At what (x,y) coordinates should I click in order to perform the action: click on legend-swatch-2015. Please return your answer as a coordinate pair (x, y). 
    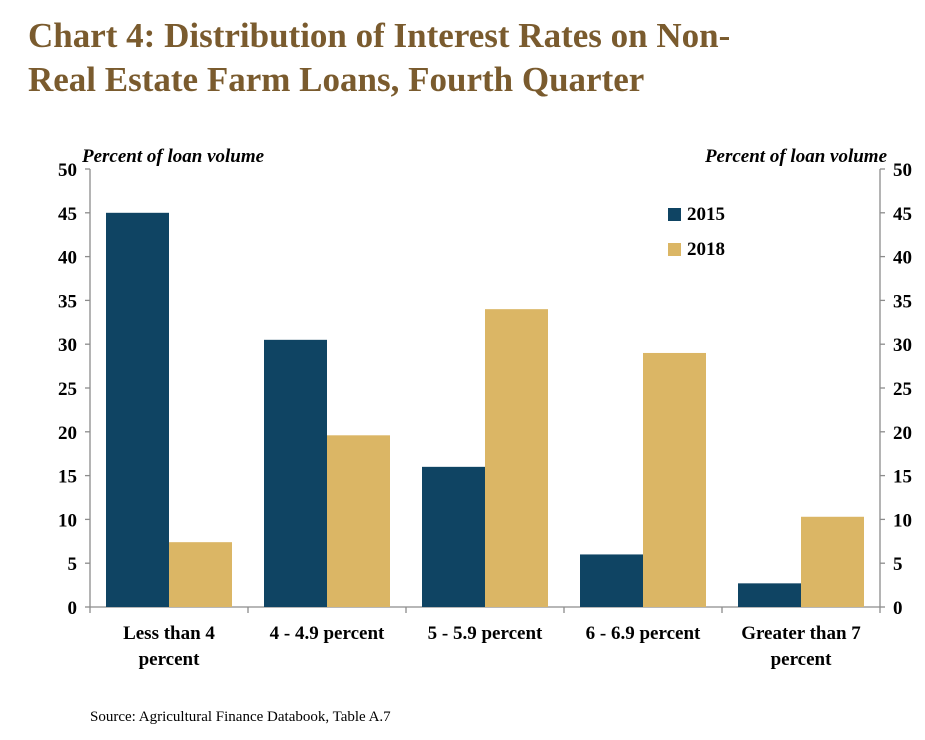
    Looking at the image, I should click on (674, 214).